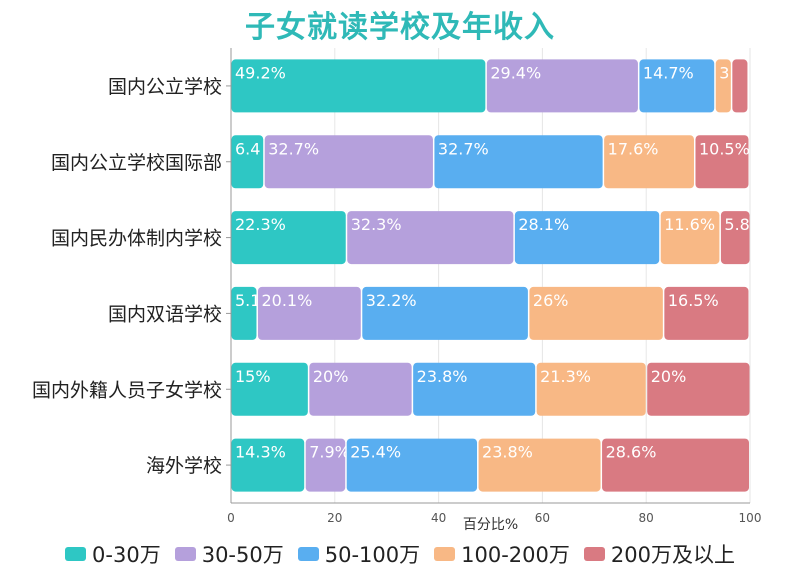  Describe the element at coordinates (260, 452) in the screenshot. I see `data-label: 14.3%` at that location.